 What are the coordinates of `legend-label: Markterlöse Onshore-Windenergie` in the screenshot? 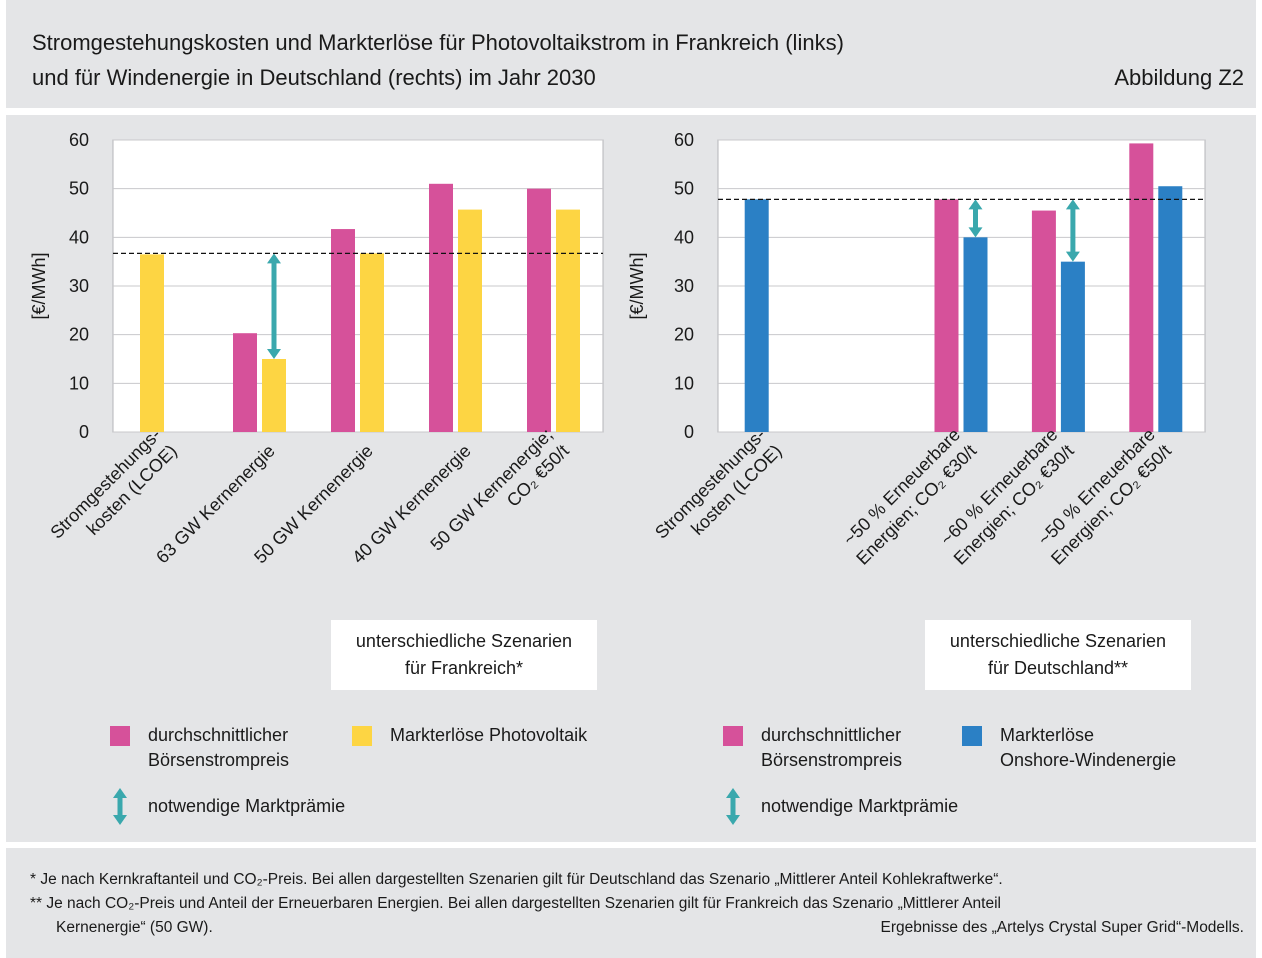 It's located at (1088, 747).